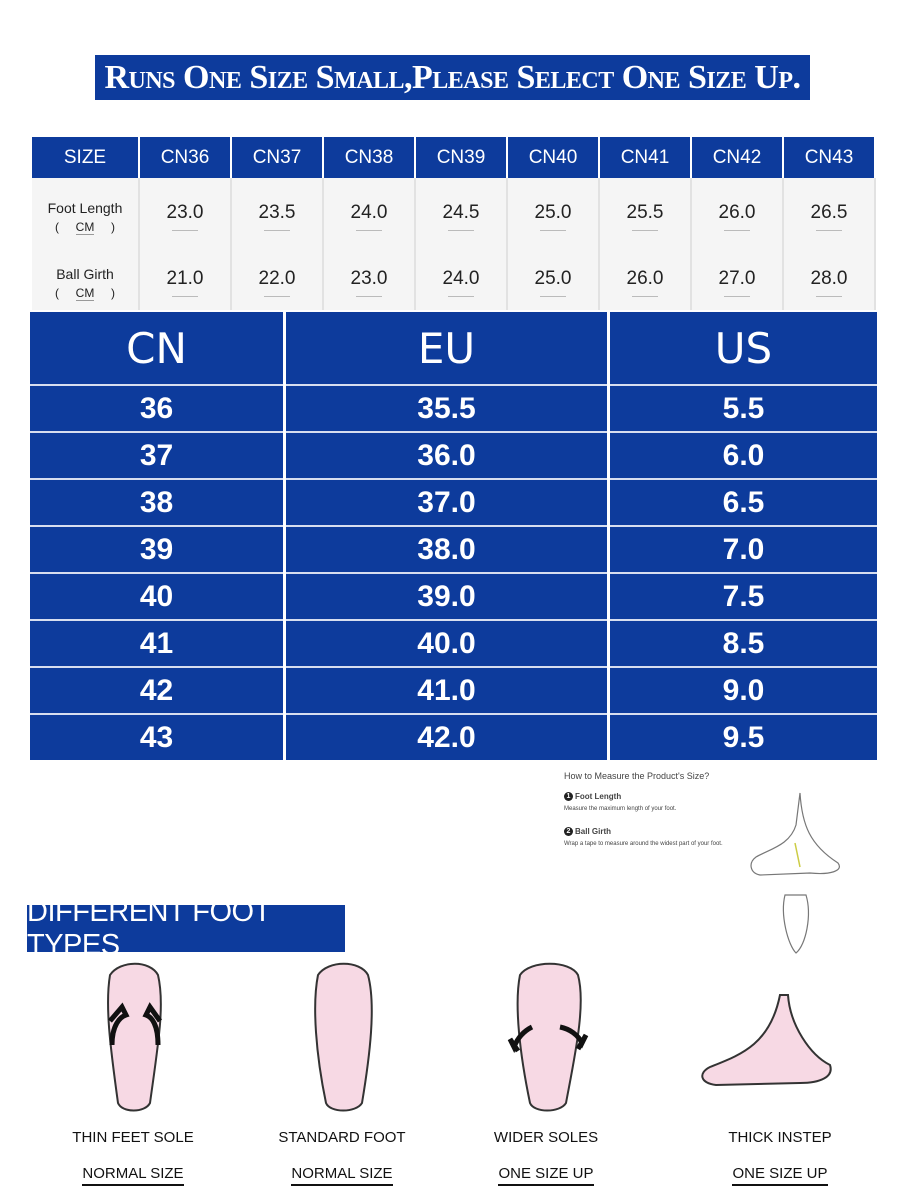 The width and height of the screenshot is (900, 1199). I want to click on foot-type-size-wrap: ONE SIZE UP, so click(780, 1175).